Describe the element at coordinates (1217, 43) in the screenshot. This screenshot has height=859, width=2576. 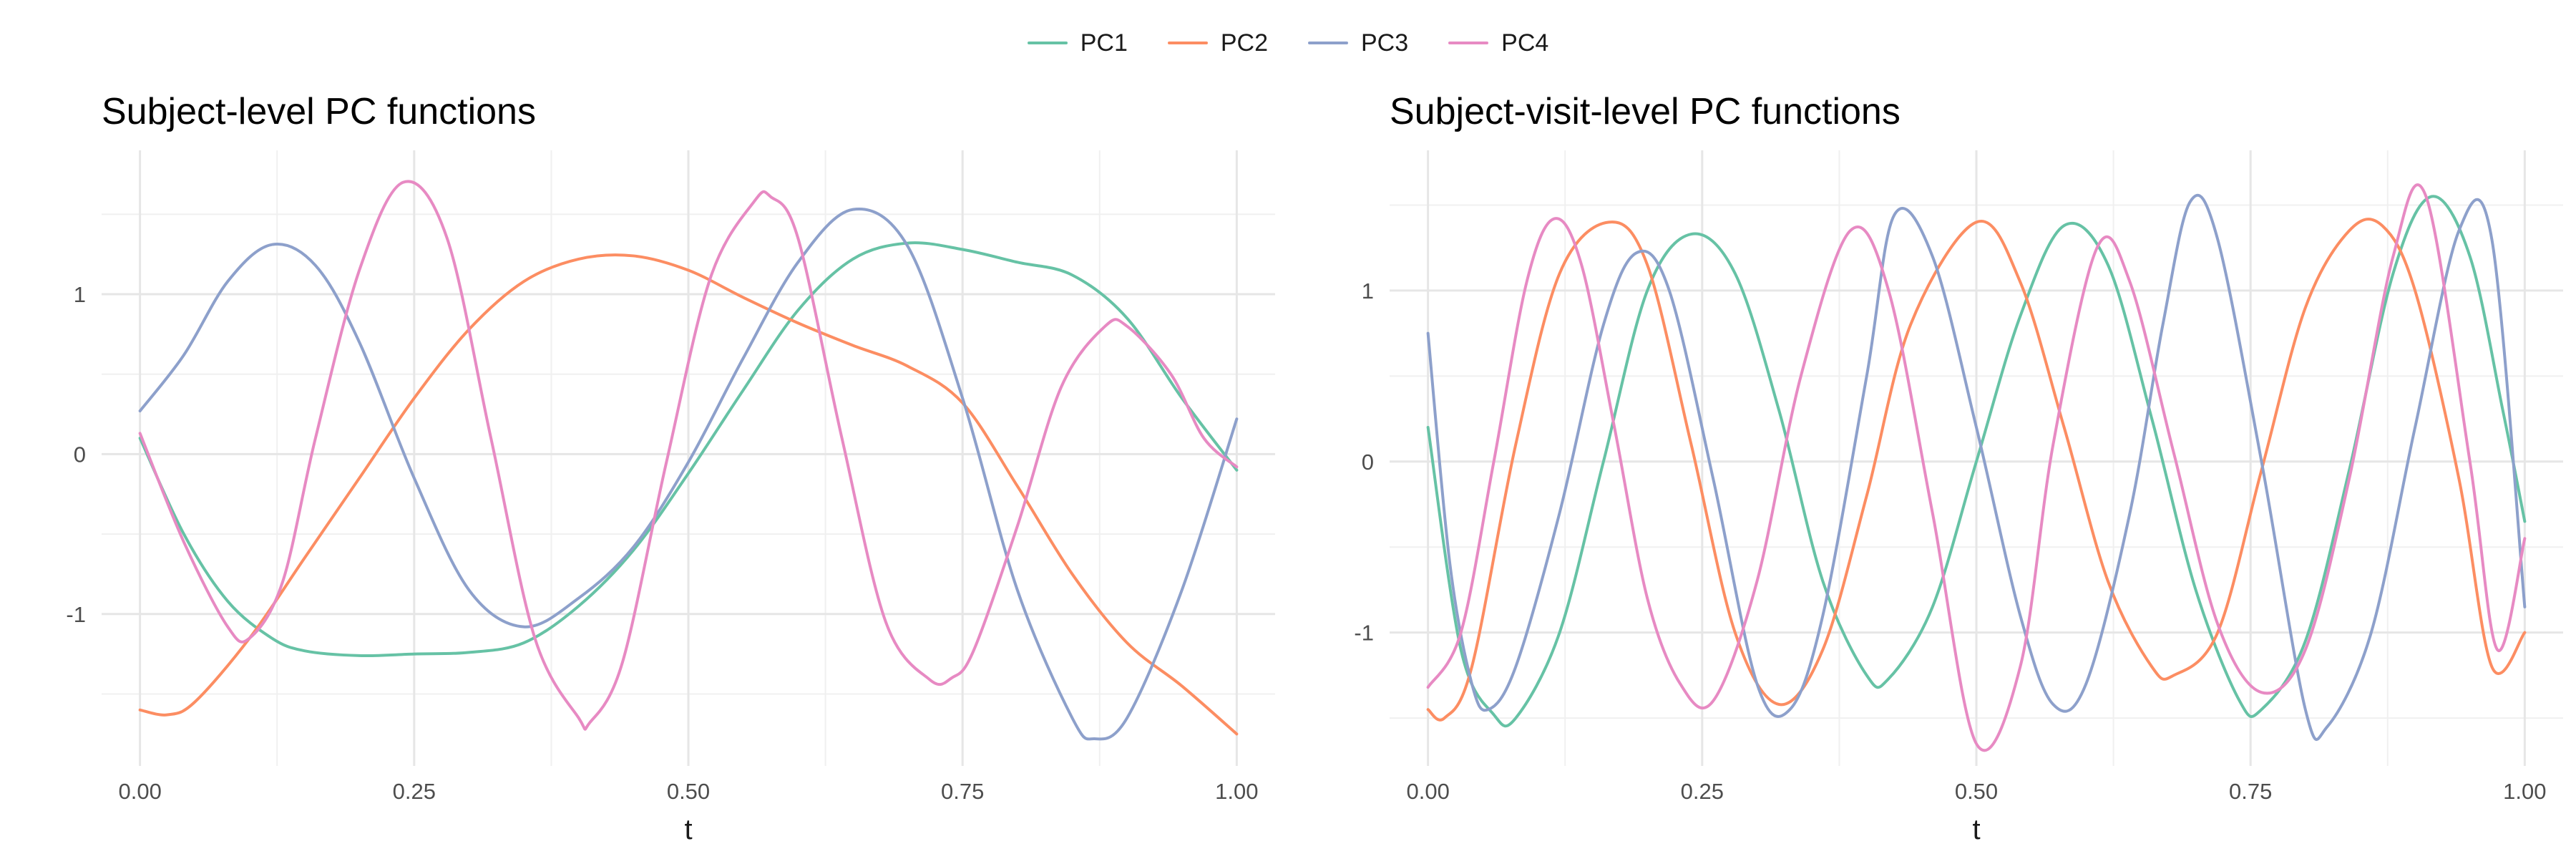
I see `legend-item-pc2: PC2` at that location.